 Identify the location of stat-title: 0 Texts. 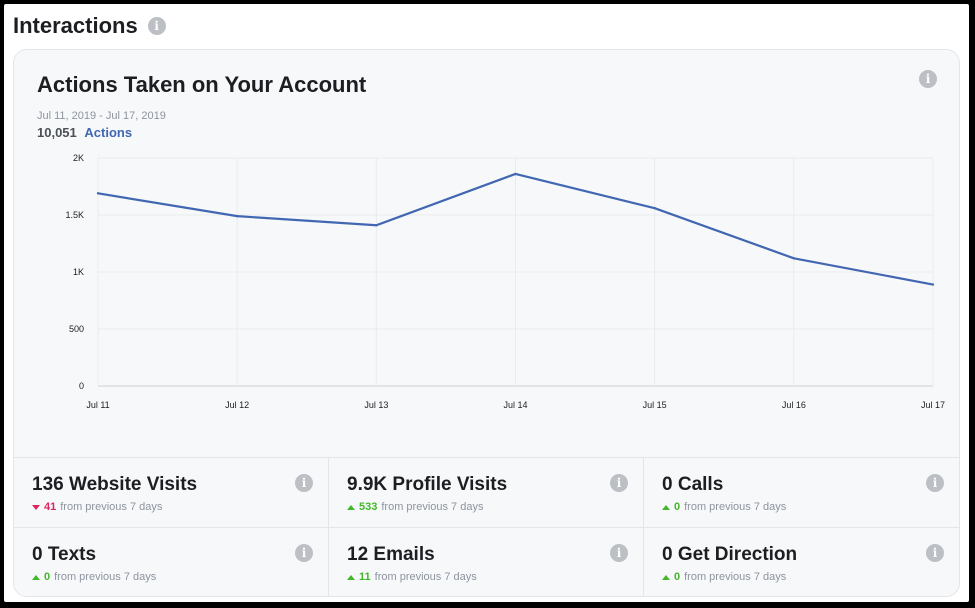
(64, 554).